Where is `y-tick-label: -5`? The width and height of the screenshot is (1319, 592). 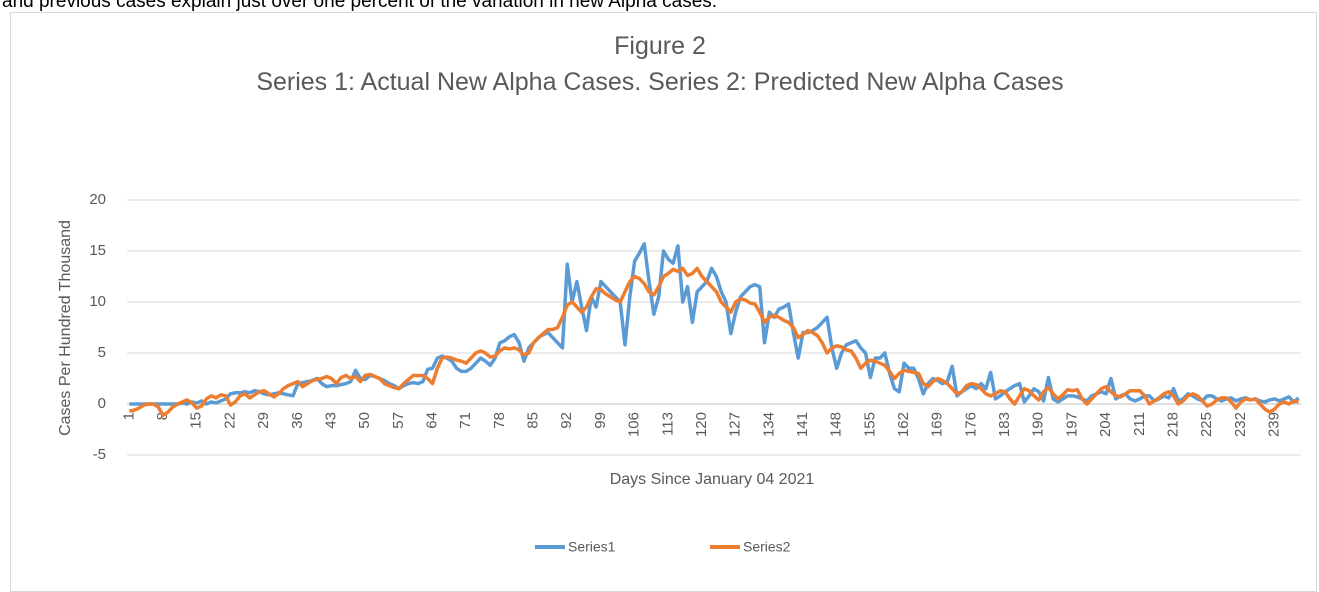 y-tick-label: -5 is located at coordinates (99, 454).